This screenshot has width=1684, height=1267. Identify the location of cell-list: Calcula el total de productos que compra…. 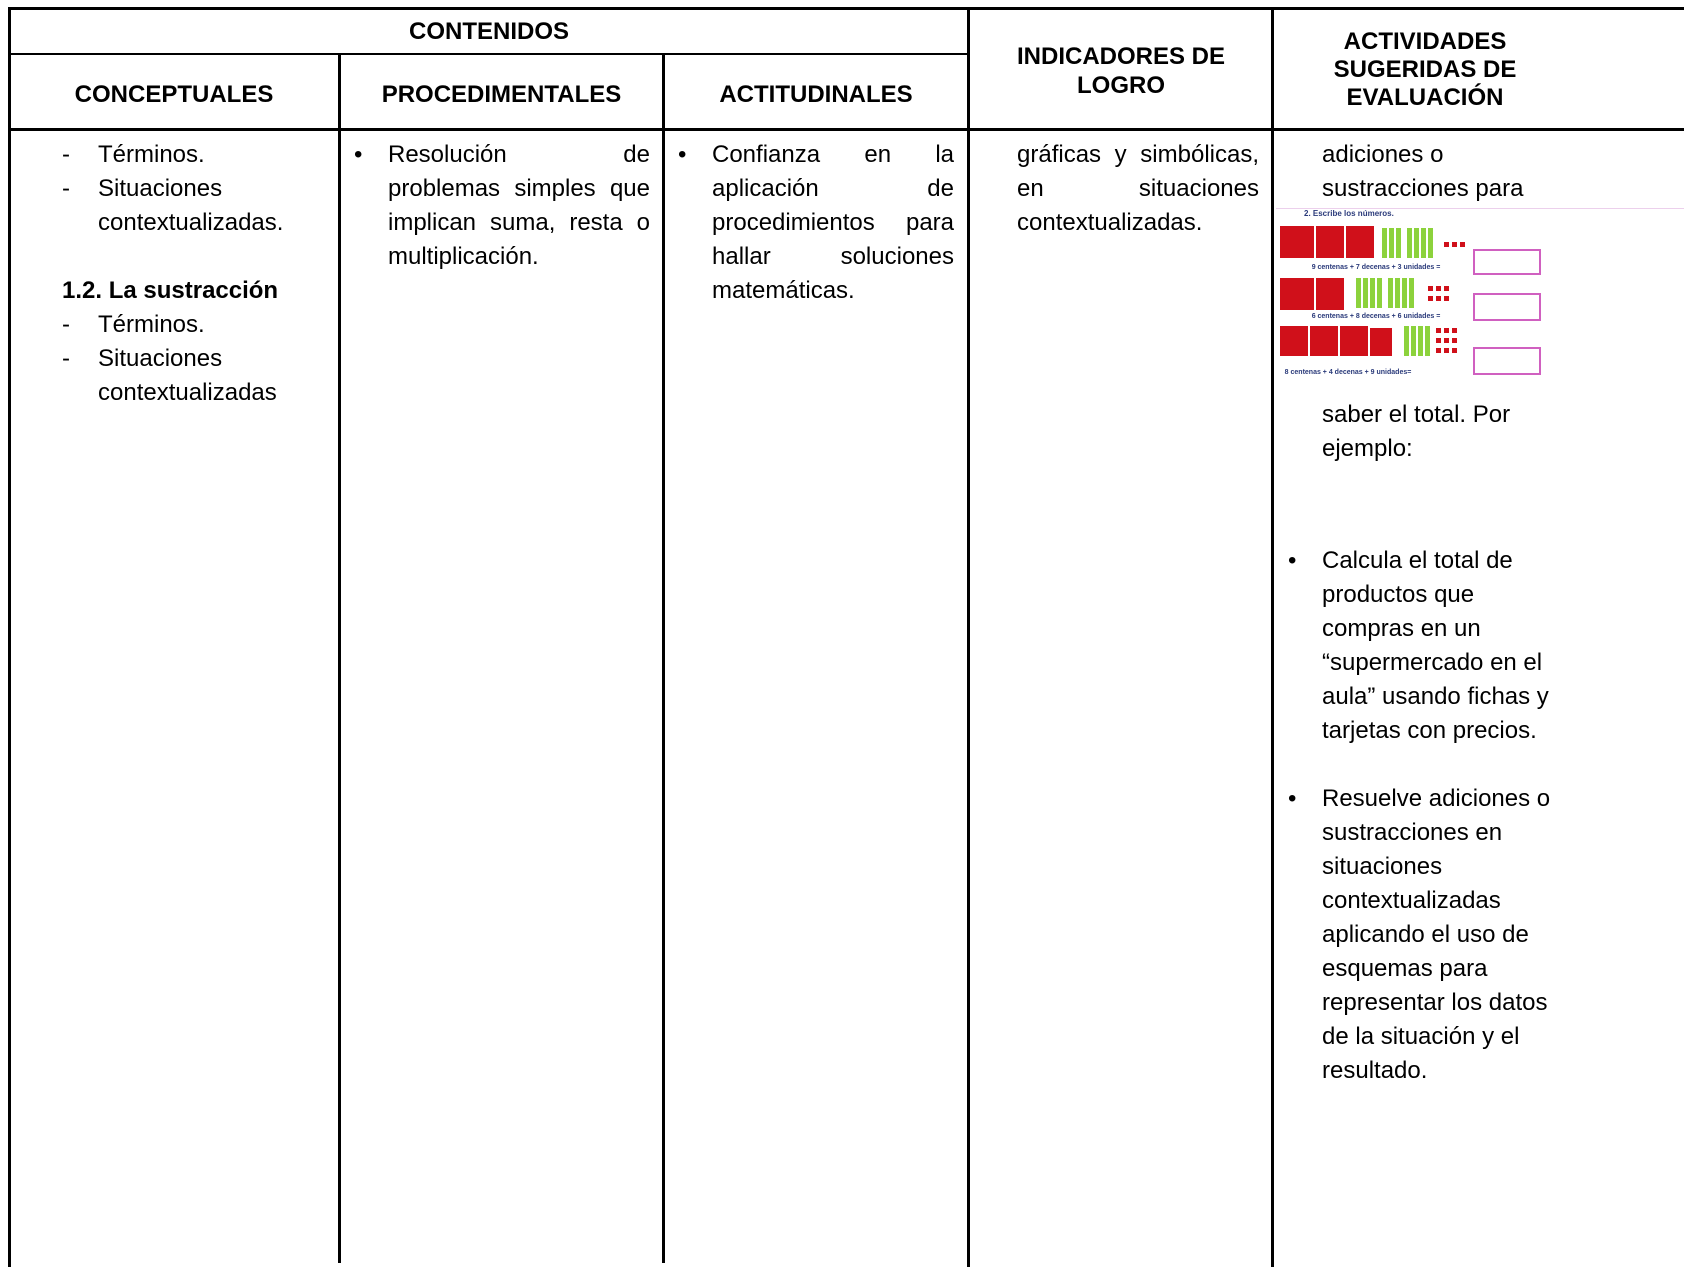
(1425, 816).